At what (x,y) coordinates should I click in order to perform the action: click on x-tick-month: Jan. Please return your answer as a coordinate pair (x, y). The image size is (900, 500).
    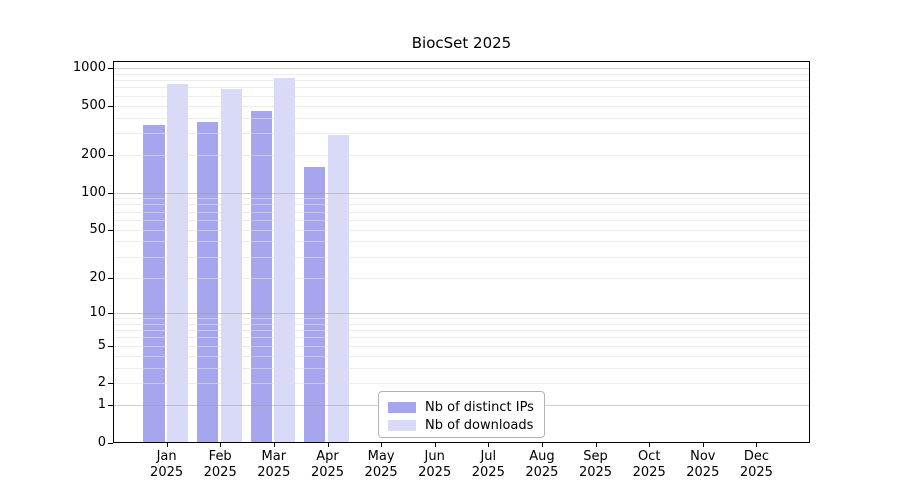
    Looking at the image, I should click on (166, 456).